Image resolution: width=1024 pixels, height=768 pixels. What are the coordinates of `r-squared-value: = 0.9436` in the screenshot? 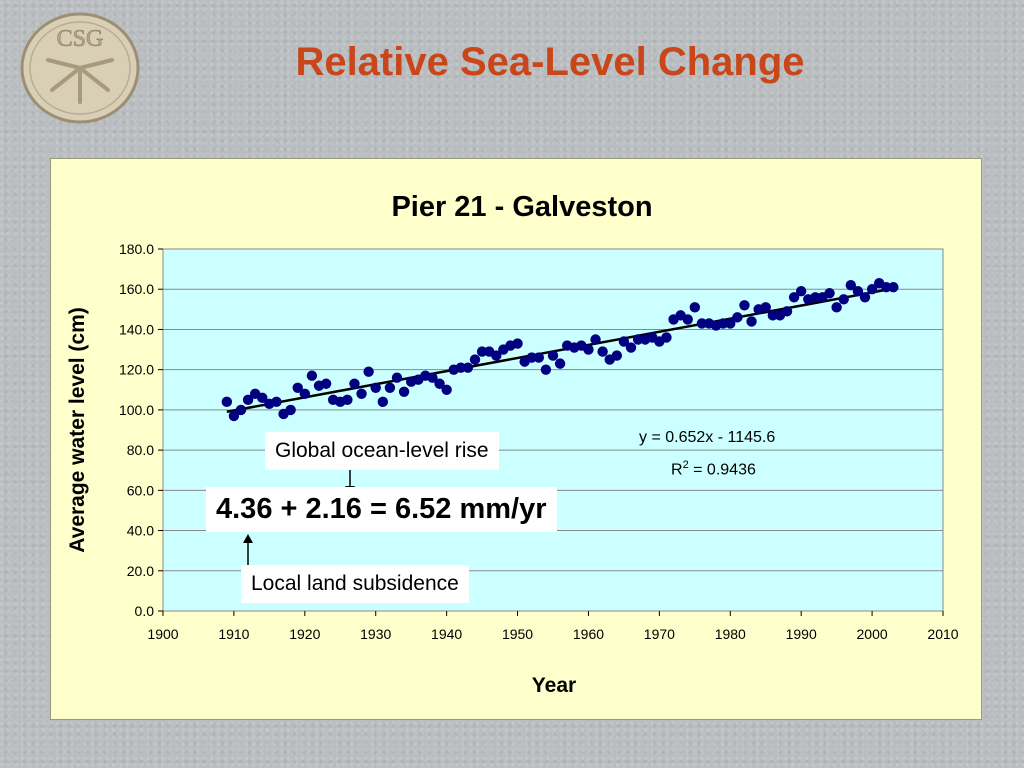 It's located at (722, 470).